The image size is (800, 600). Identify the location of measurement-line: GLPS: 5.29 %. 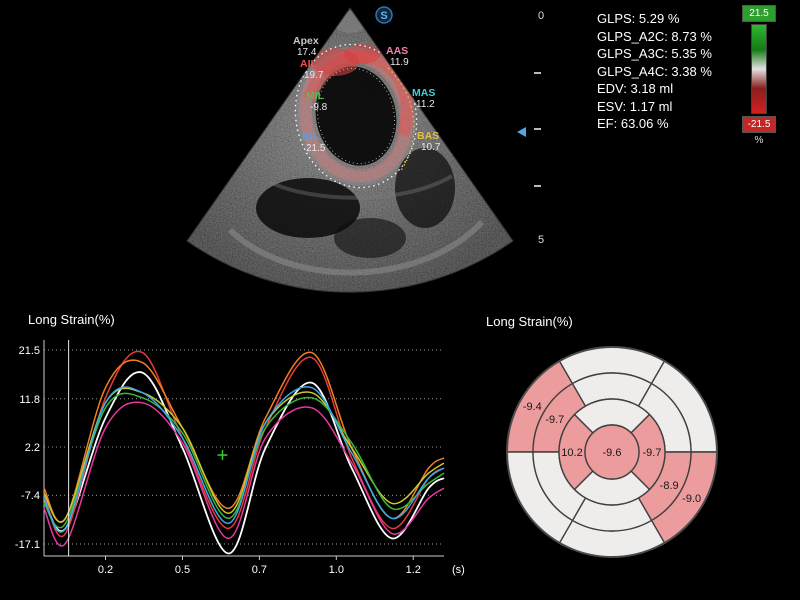
(638, 18).